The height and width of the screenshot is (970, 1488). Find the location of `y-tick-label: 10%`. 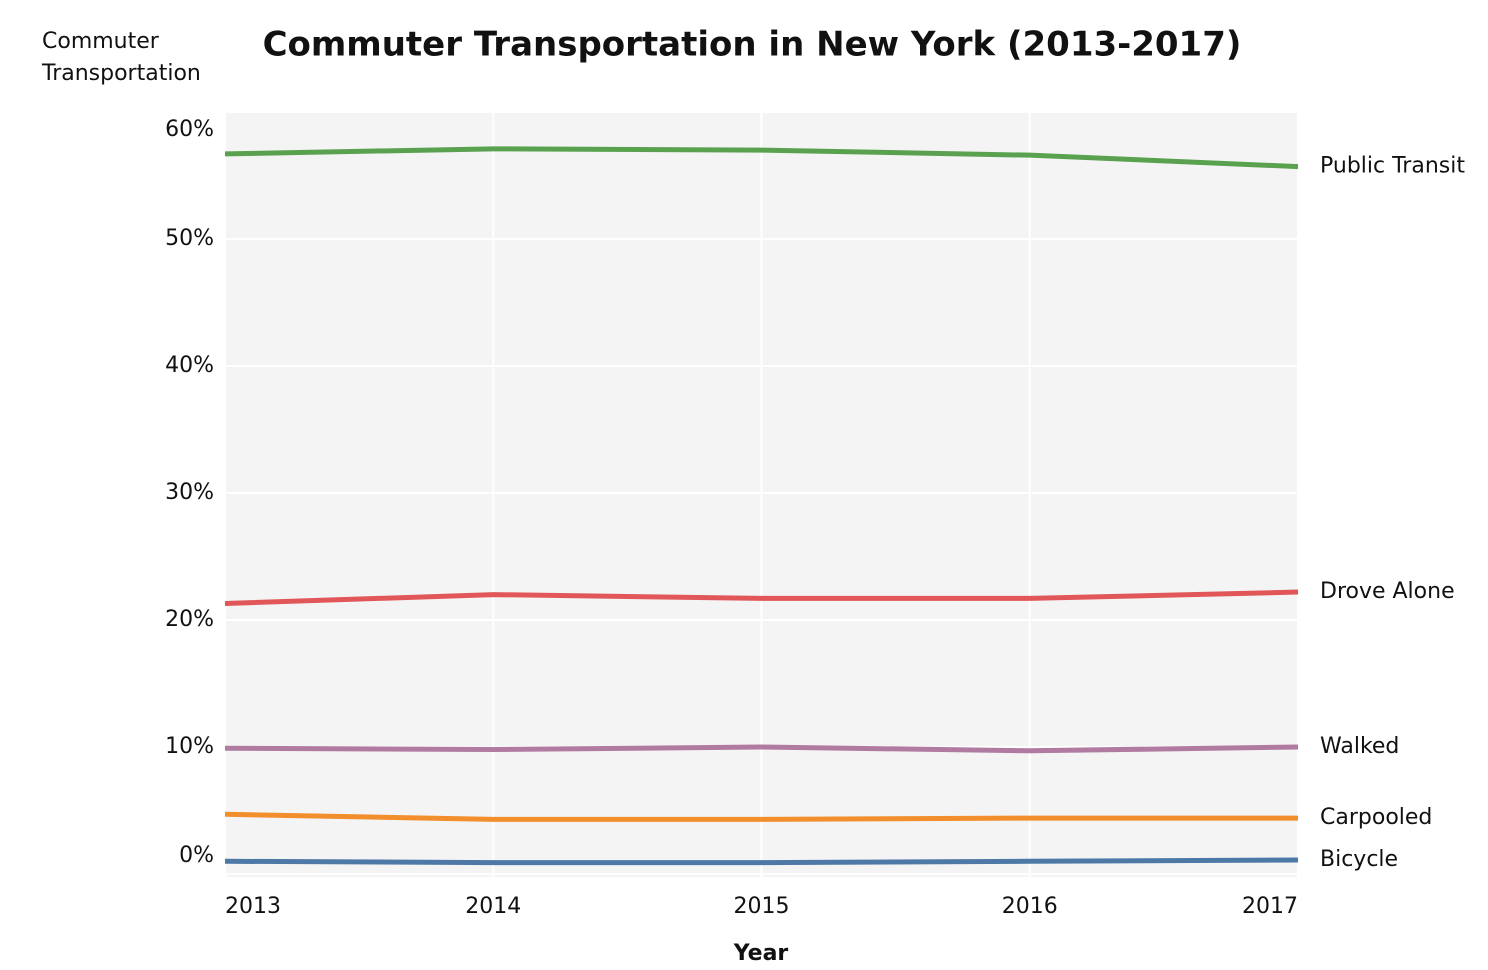

y-tick-label: 10% is located at coordinates (189, 746).